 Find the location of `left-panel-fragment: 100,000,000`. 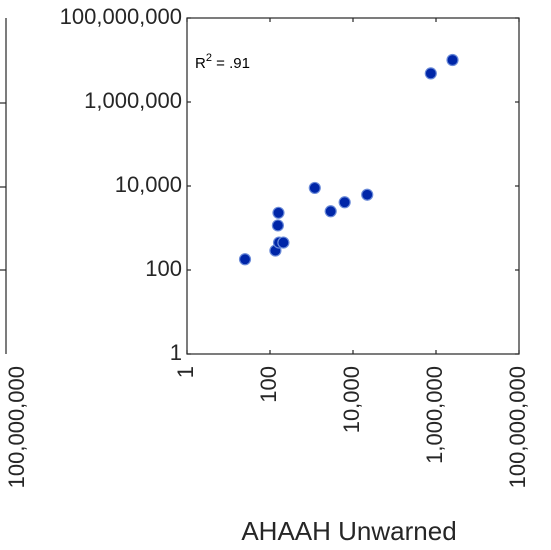

left-panel-fragment: 100,000,000 is located at coordinates (14, 253).